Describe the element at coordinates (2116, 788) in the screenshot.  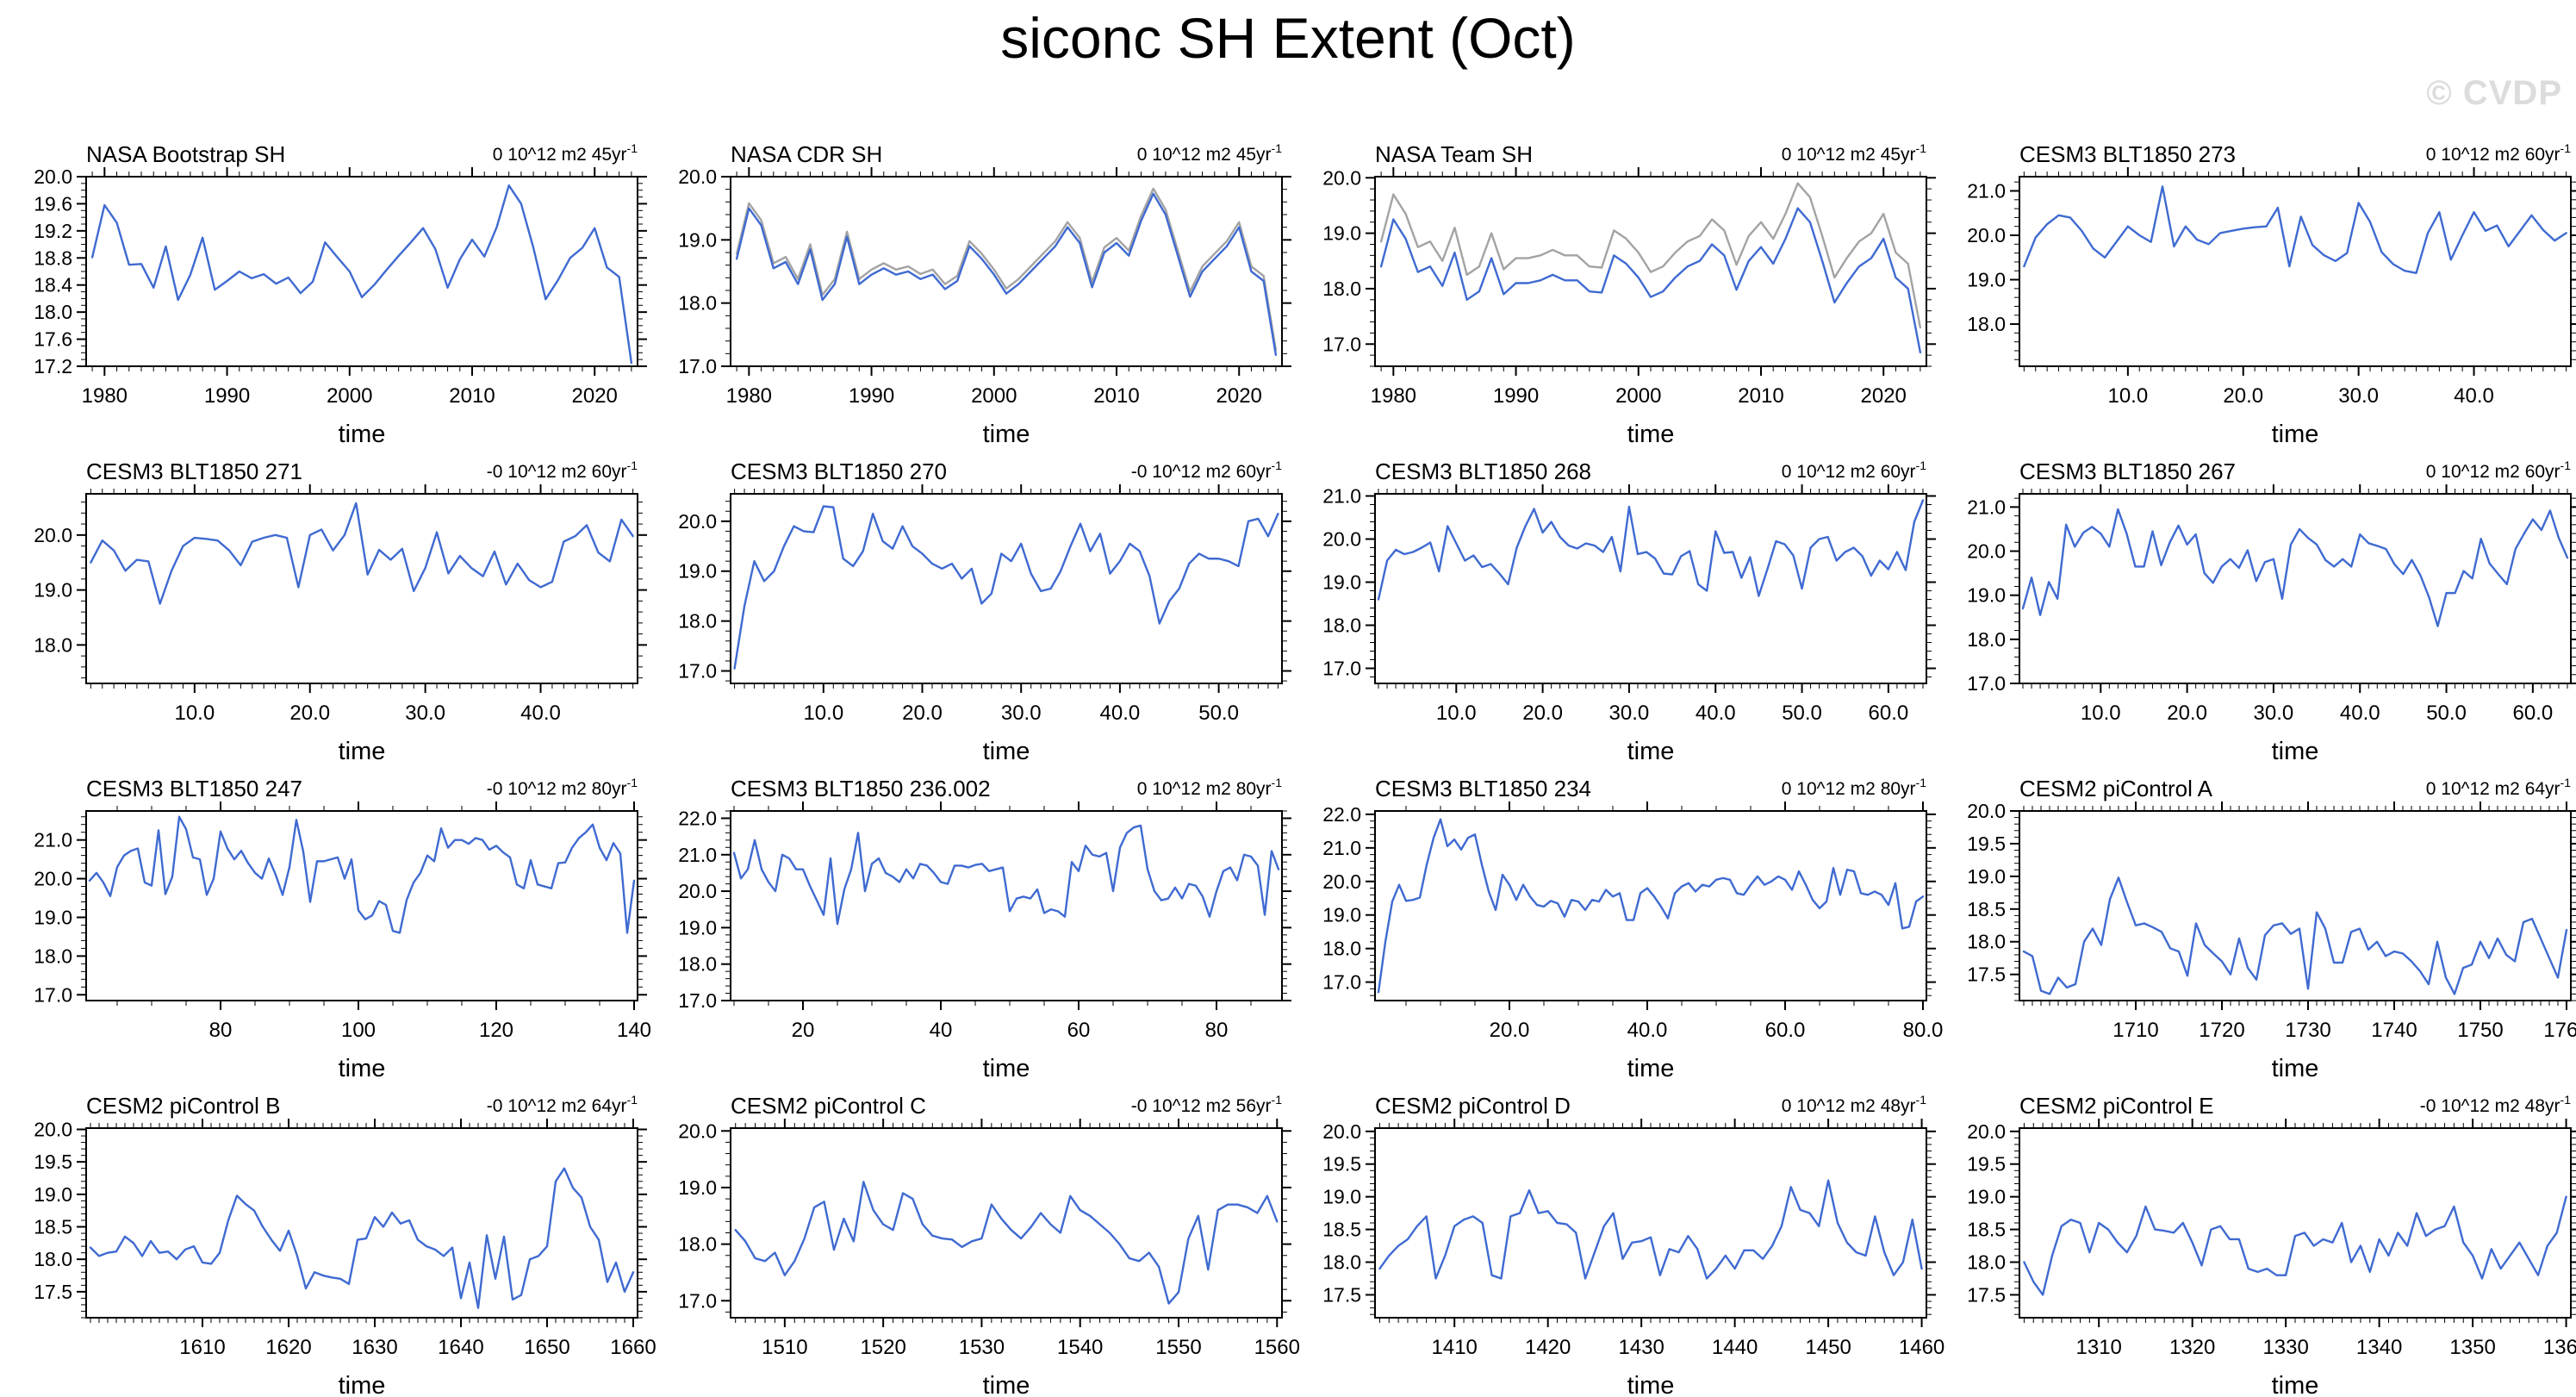
I see `chart-title: CESM2 piControl A` at that location.